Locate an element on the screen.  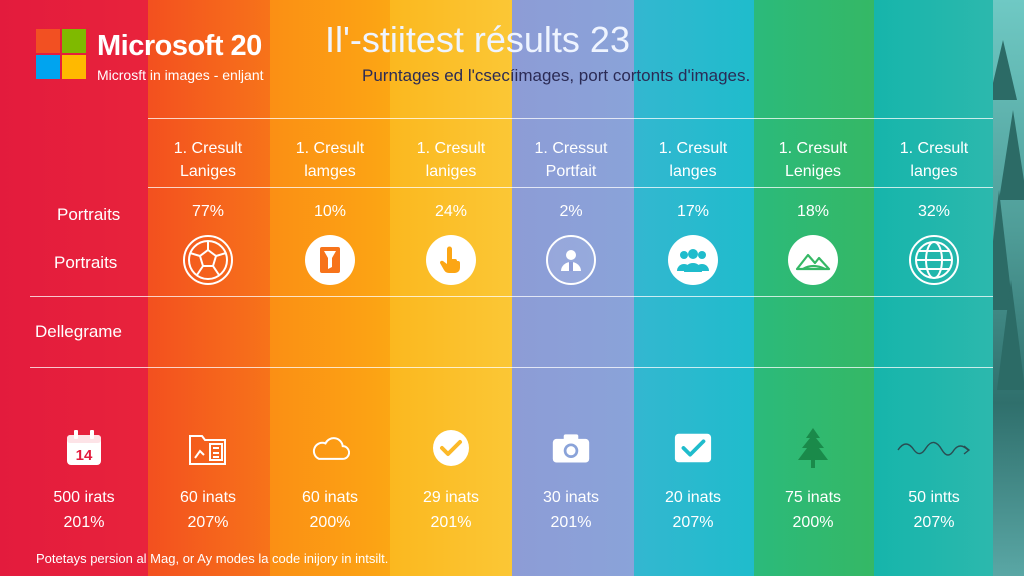
brand-name: Microsoft 20 is located at coordinates (179, 46).